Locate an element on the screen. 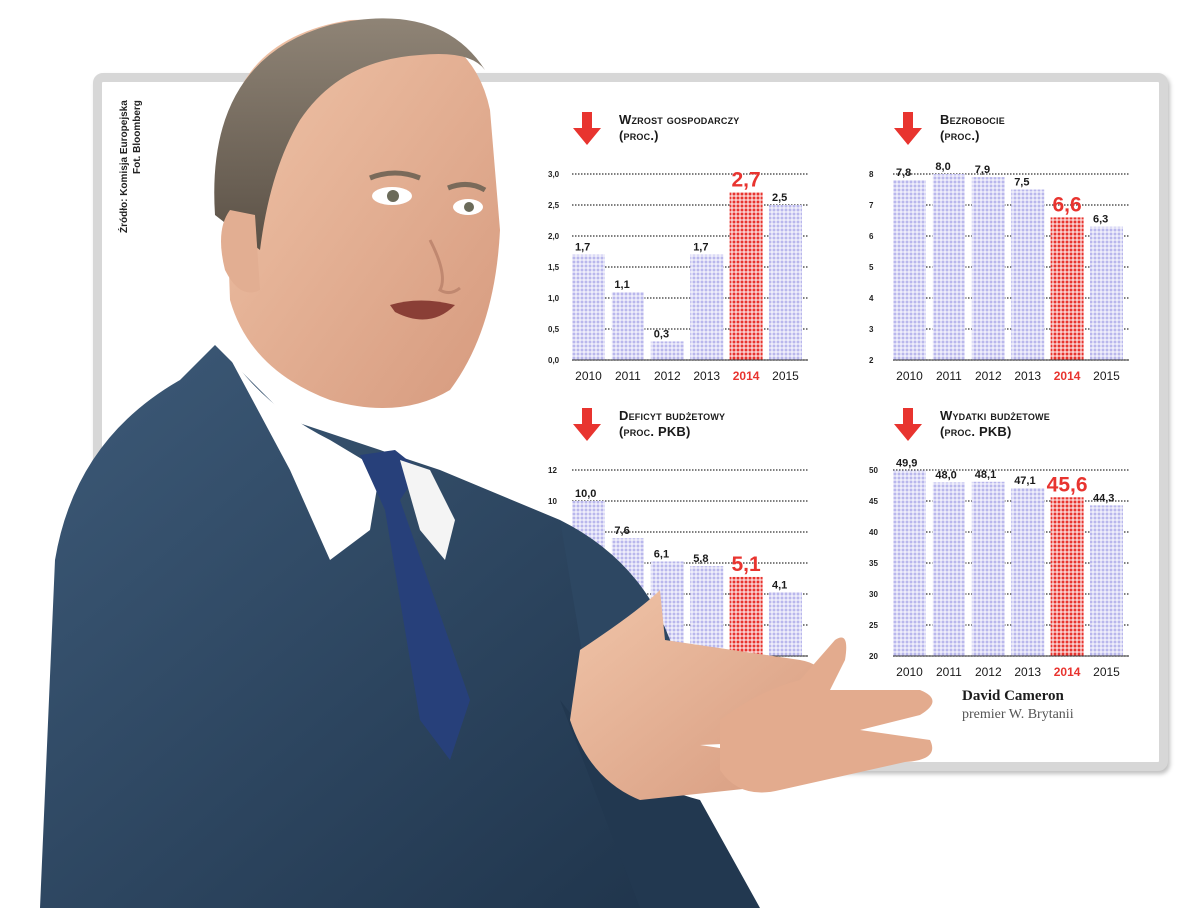 This screenshot has height=908, width=1200. caption-name: David Cameron is located at coordinates (1013, 696).